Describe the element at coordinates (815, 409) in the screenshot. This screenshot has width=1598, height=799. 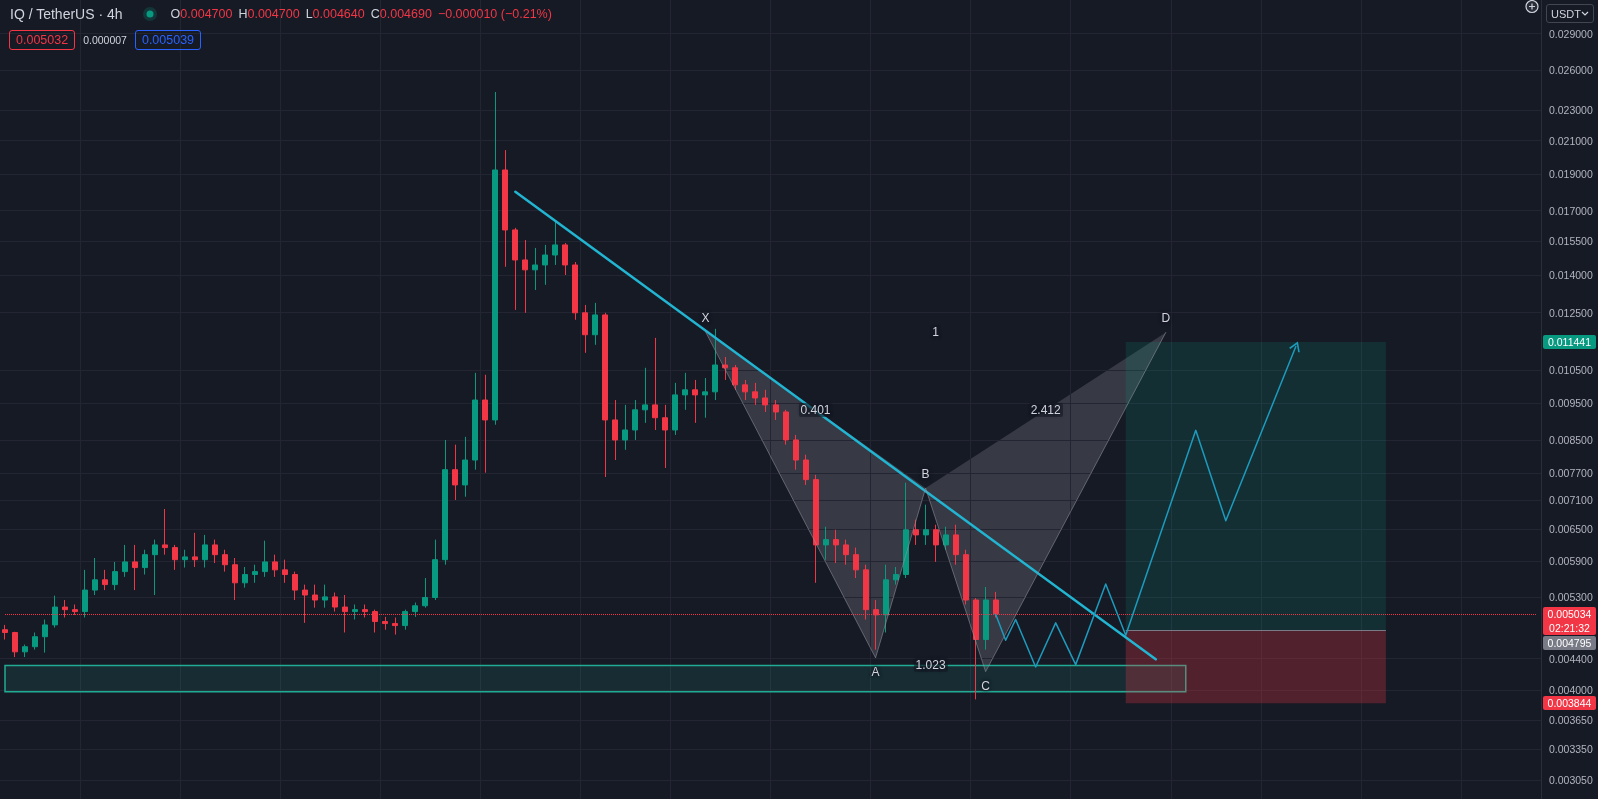
I see `annotation: 0.401` at that location.